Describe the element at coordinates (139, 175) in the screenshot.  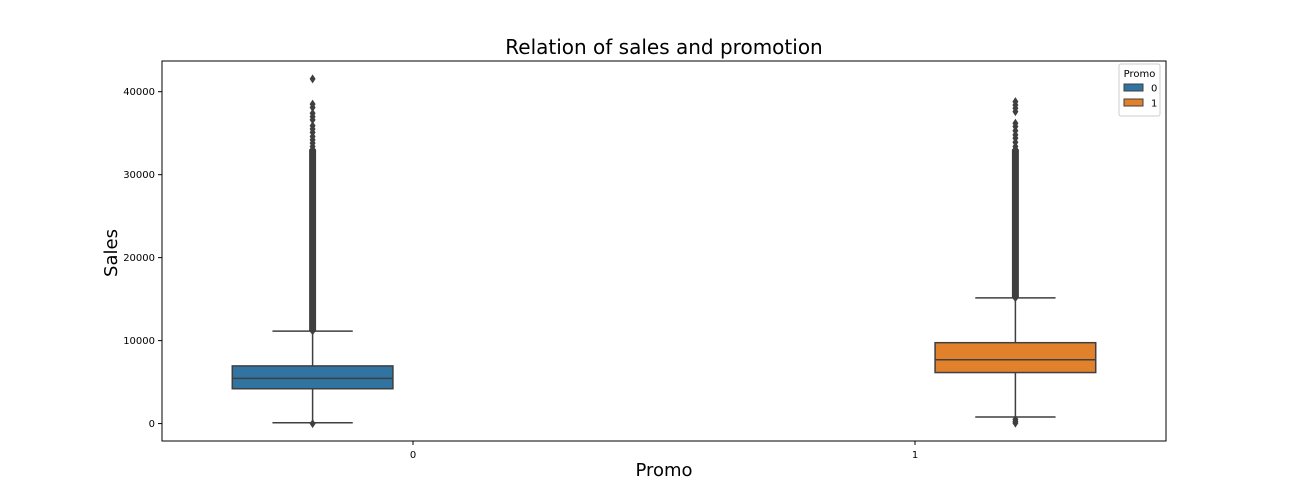
I see `y-tick-label: 30000` at that location.